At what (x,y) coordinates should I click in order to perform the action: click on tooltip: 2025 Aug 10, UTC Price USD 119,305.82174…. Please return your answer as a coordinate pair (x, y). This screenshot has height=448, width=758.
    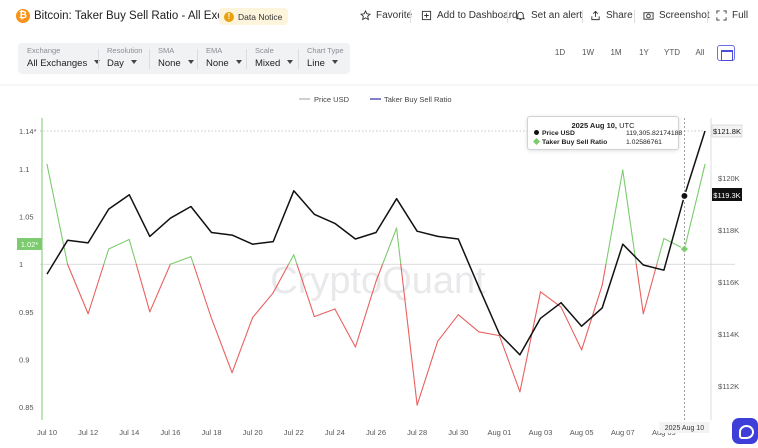
    Looking at the image, I should click on (604, 133).